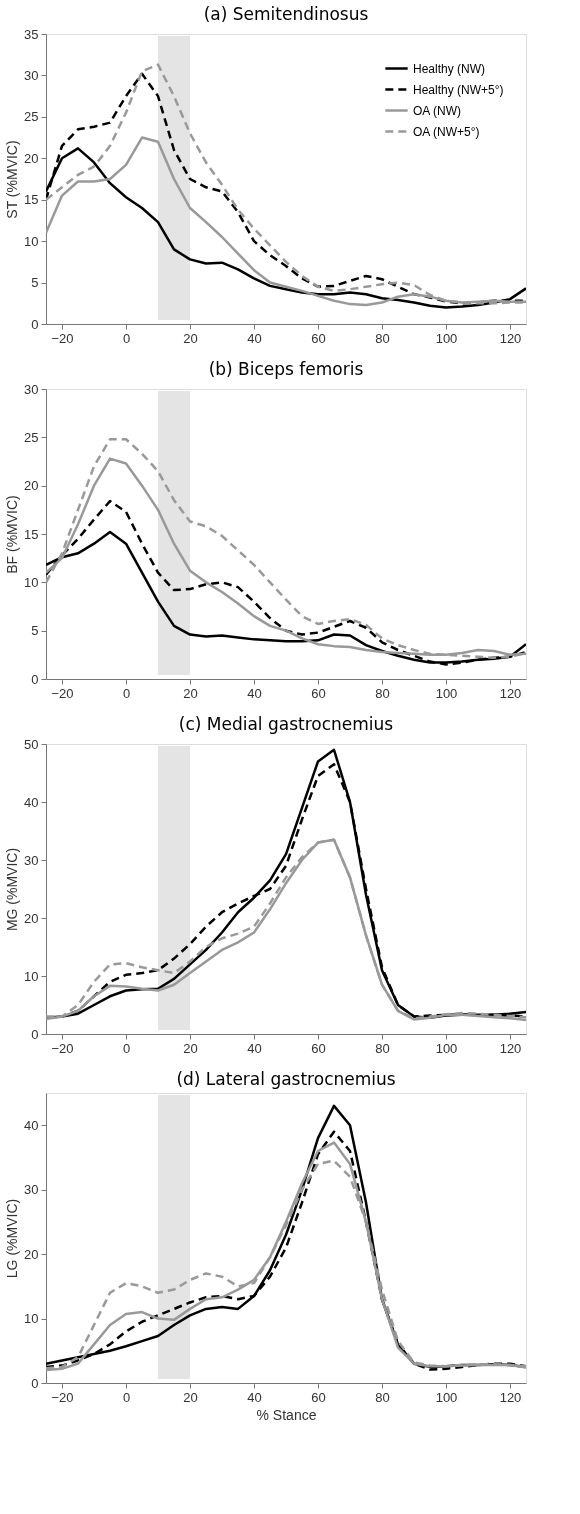 The width and height of the screenshot is (580, 1514). I want to click on chart-title: (b) Biceps femoris, so click(286, 369).